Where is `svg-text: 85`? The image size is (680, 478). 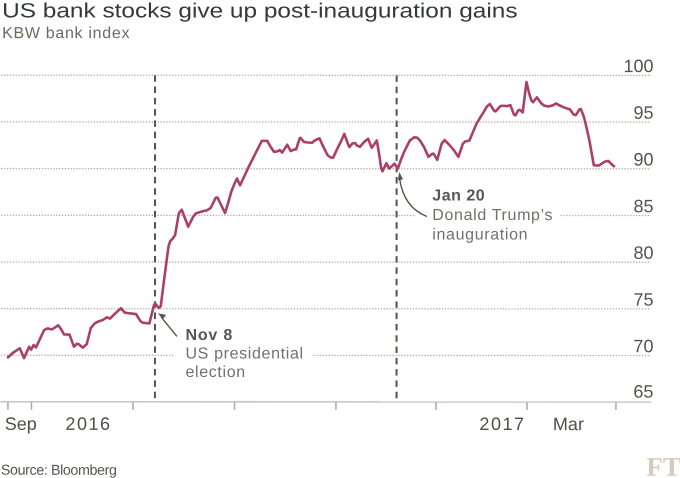
svg-text: 85 is located at coordinates (643, 206).